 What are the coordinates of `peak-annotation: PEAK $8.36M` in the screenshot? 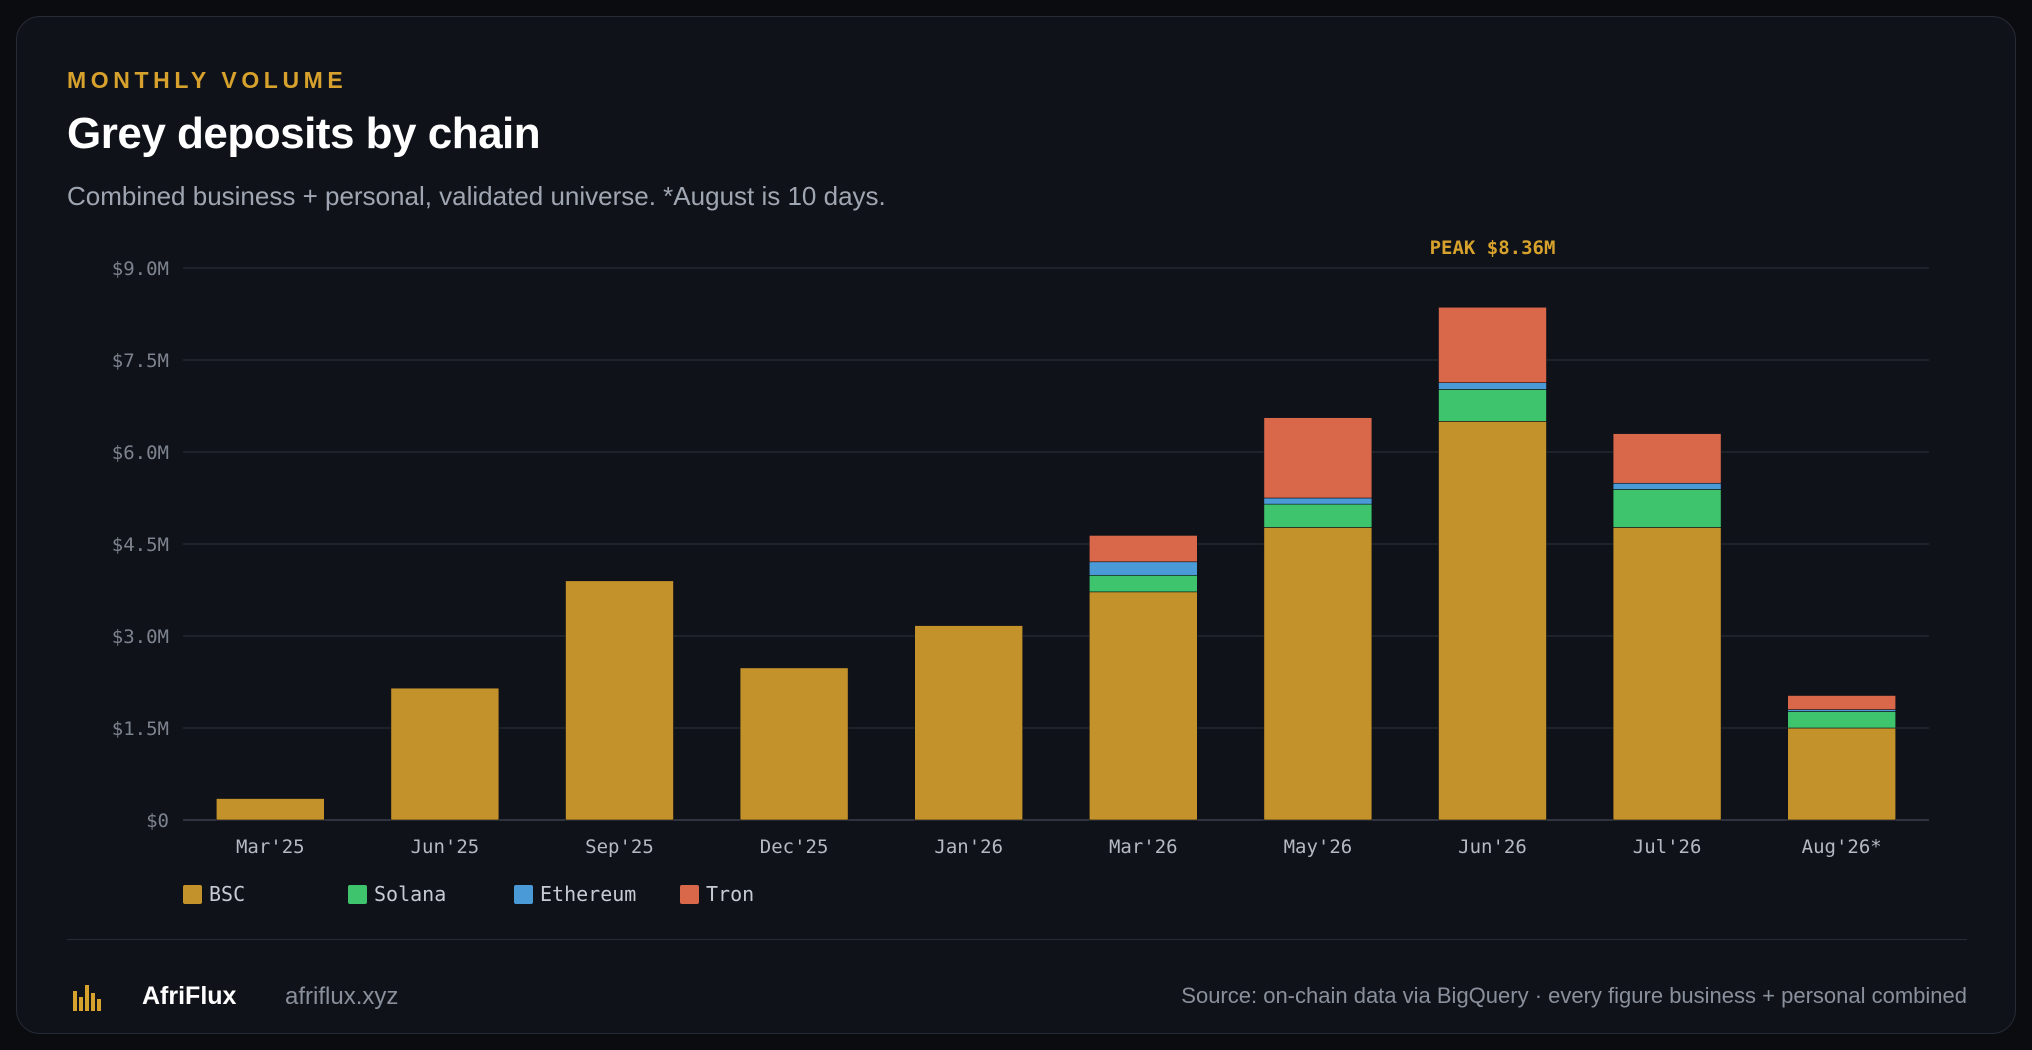 It's located at (1493, 248).